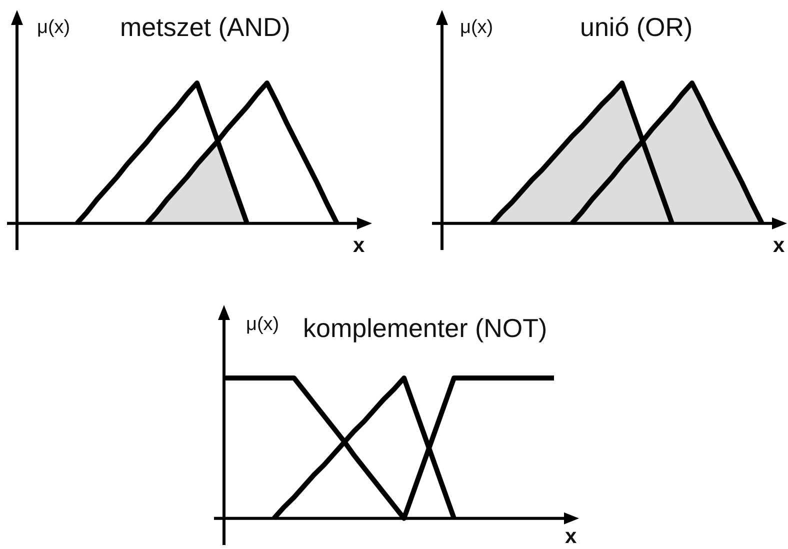  Describe the element at coordinates (636, 27) in the screenshot. I see `chart-title: unió (OR)` at that location.